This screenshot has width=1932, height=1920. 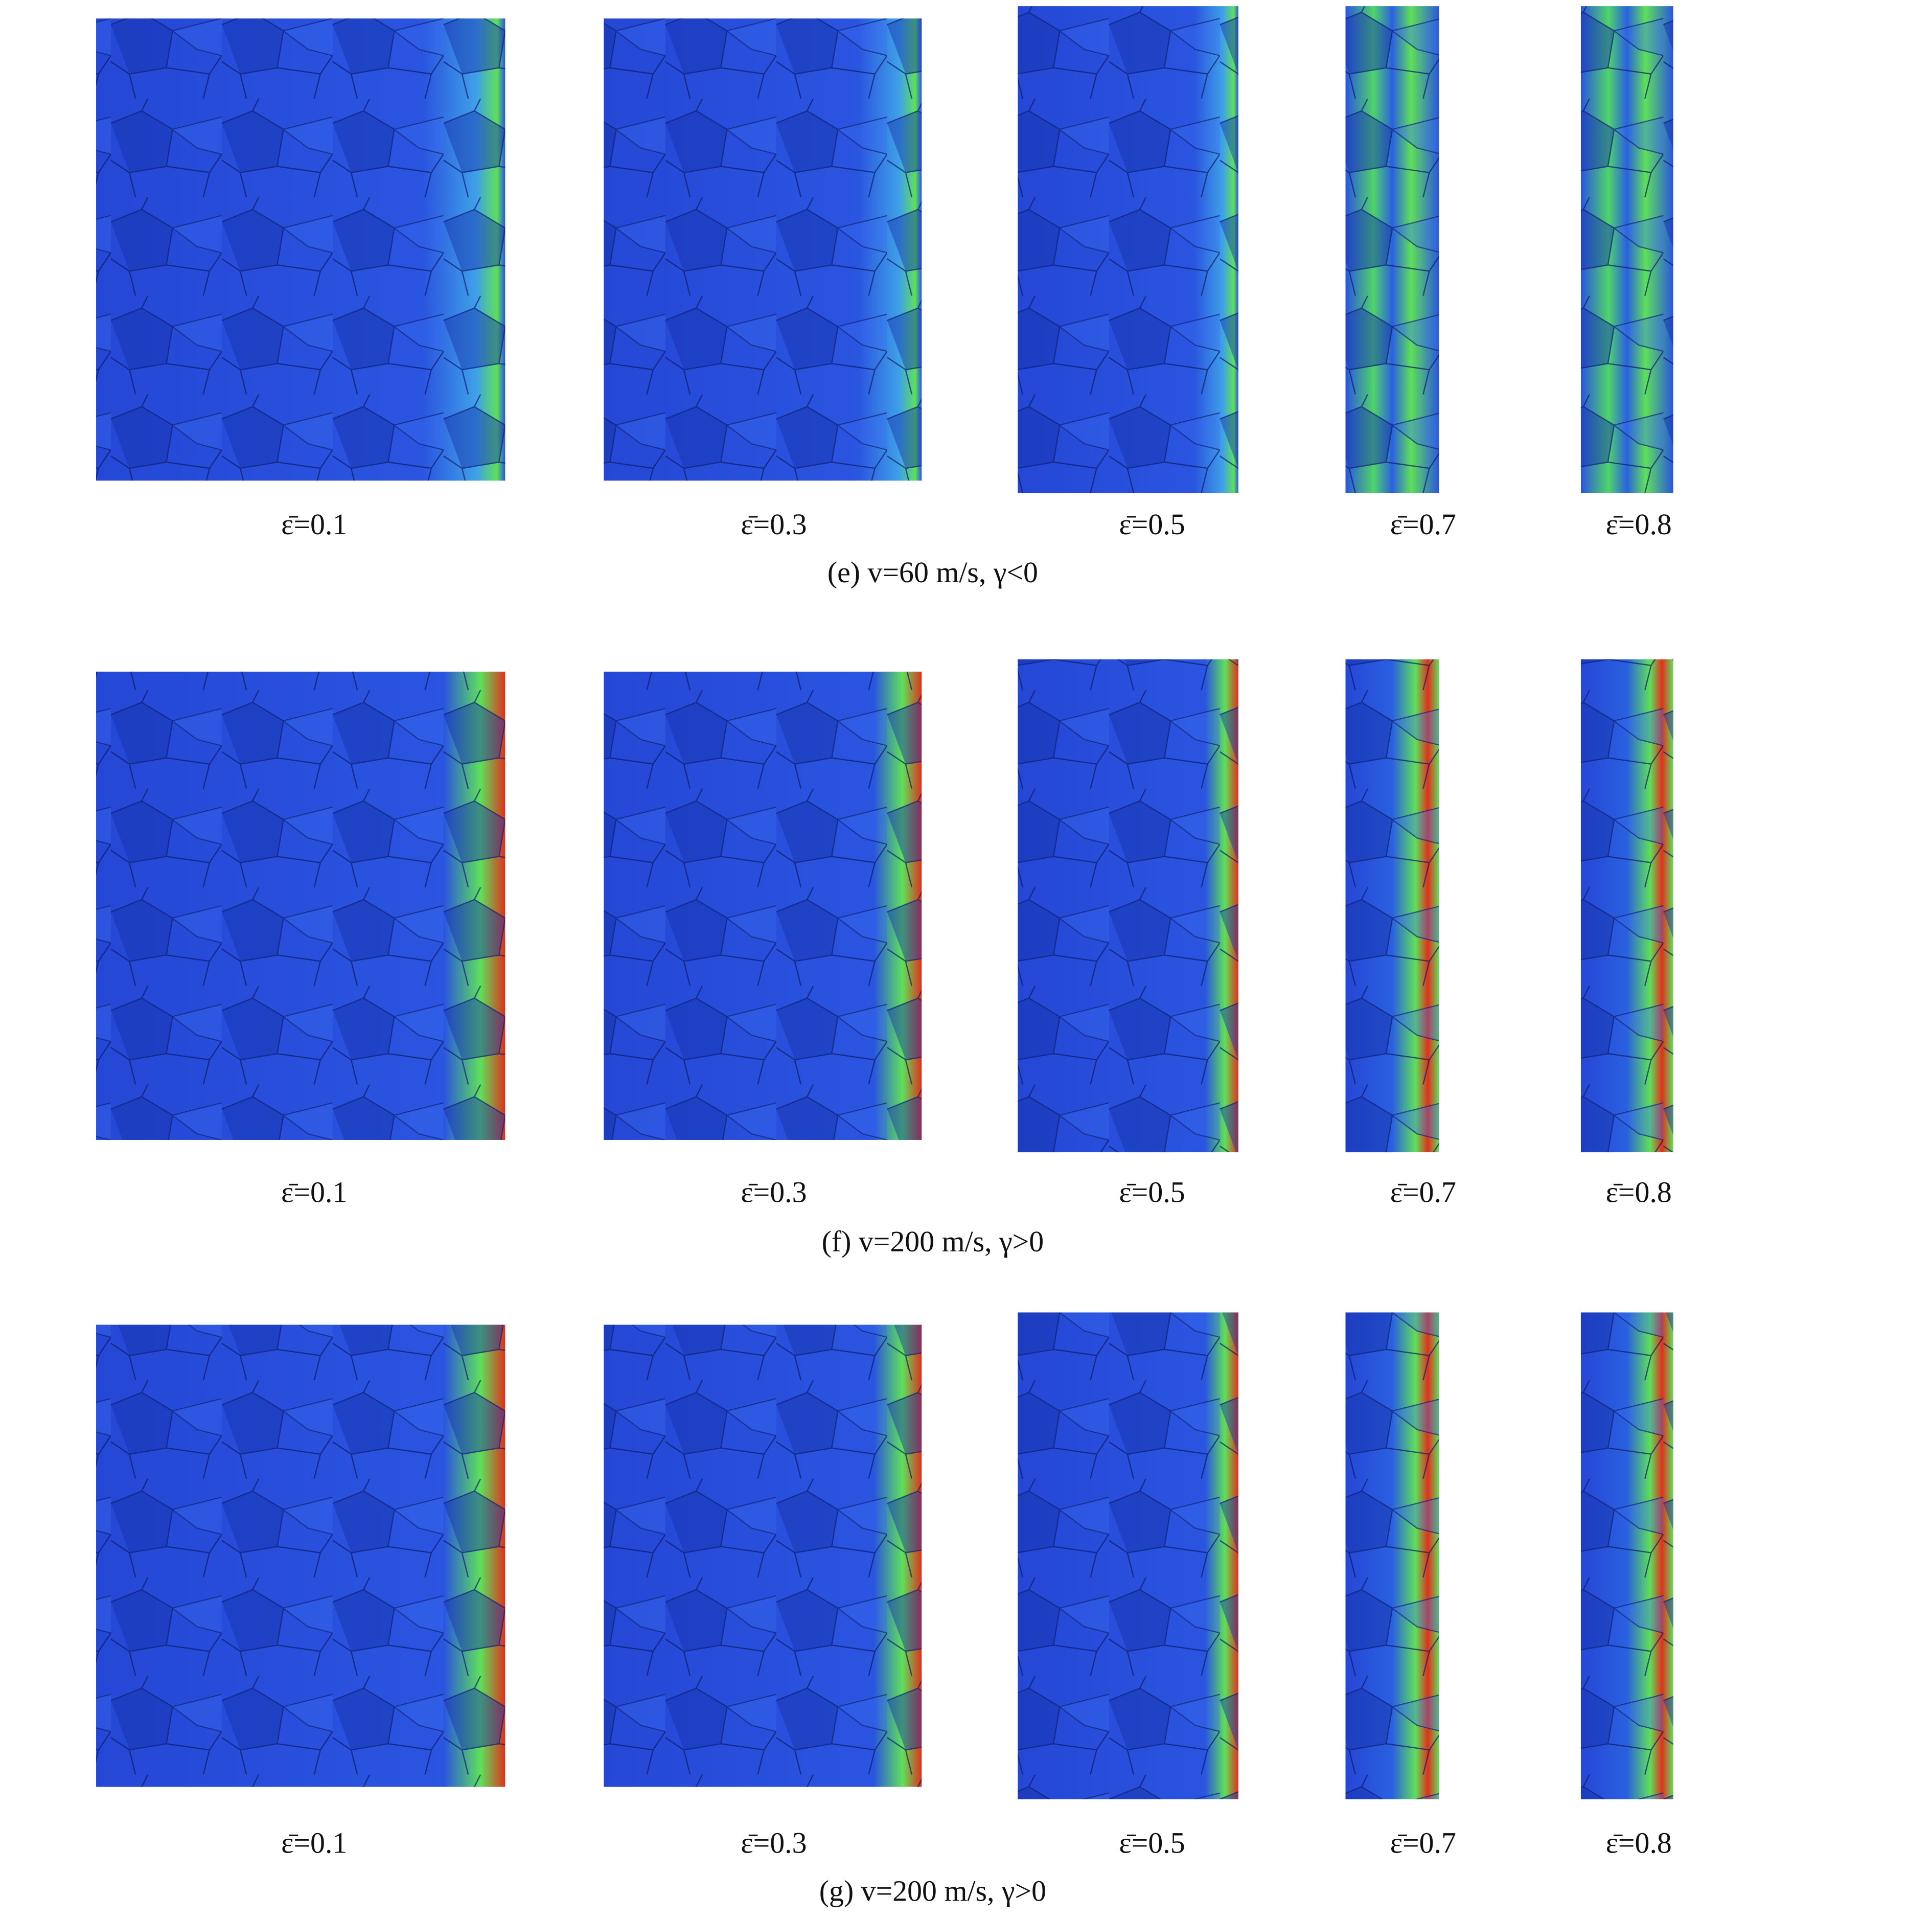 What do you see at coordinates (932, 1891) in the screenshot?
I see `row-caption: (g) v=200 m/s, γ>0` at bounding box center [932, 1891].